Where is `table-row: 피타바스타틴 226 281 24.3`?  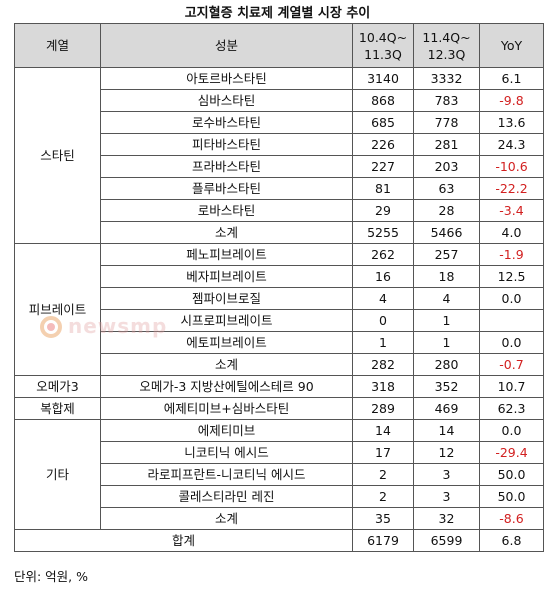
table-row: 피타바스타틴 226 281 24.3 is located at coordinates (279, 144).